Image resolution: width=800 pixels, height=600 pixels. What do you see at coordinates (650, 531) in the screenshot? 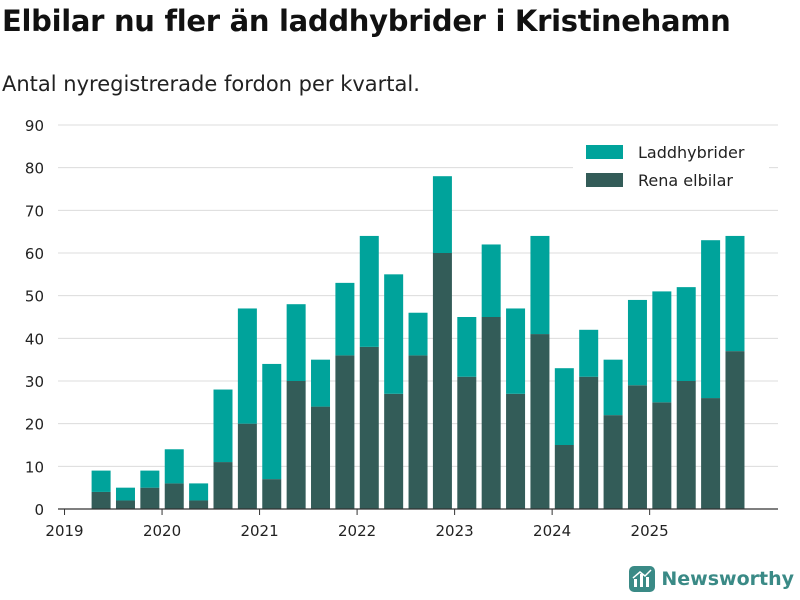
I see `x-tick-label: 2025` at bounding box center [650, 531].